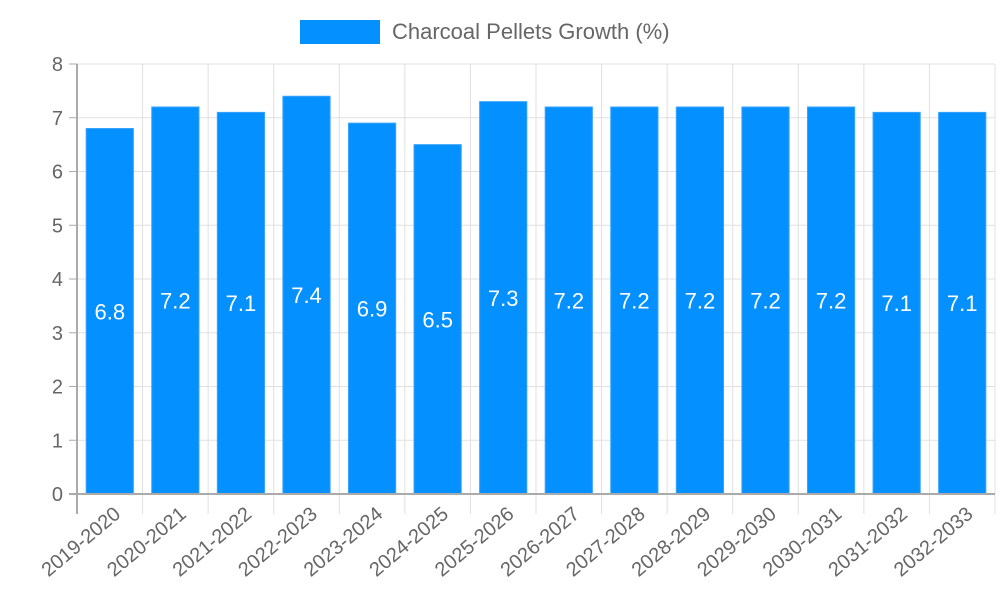 Image resolution: width=1000 pixels, height=600 pixels. What do you see at coordinates (57, 495) in the screenshot?
I see `y-tick-label: 0` at bounding box center [57, 495].